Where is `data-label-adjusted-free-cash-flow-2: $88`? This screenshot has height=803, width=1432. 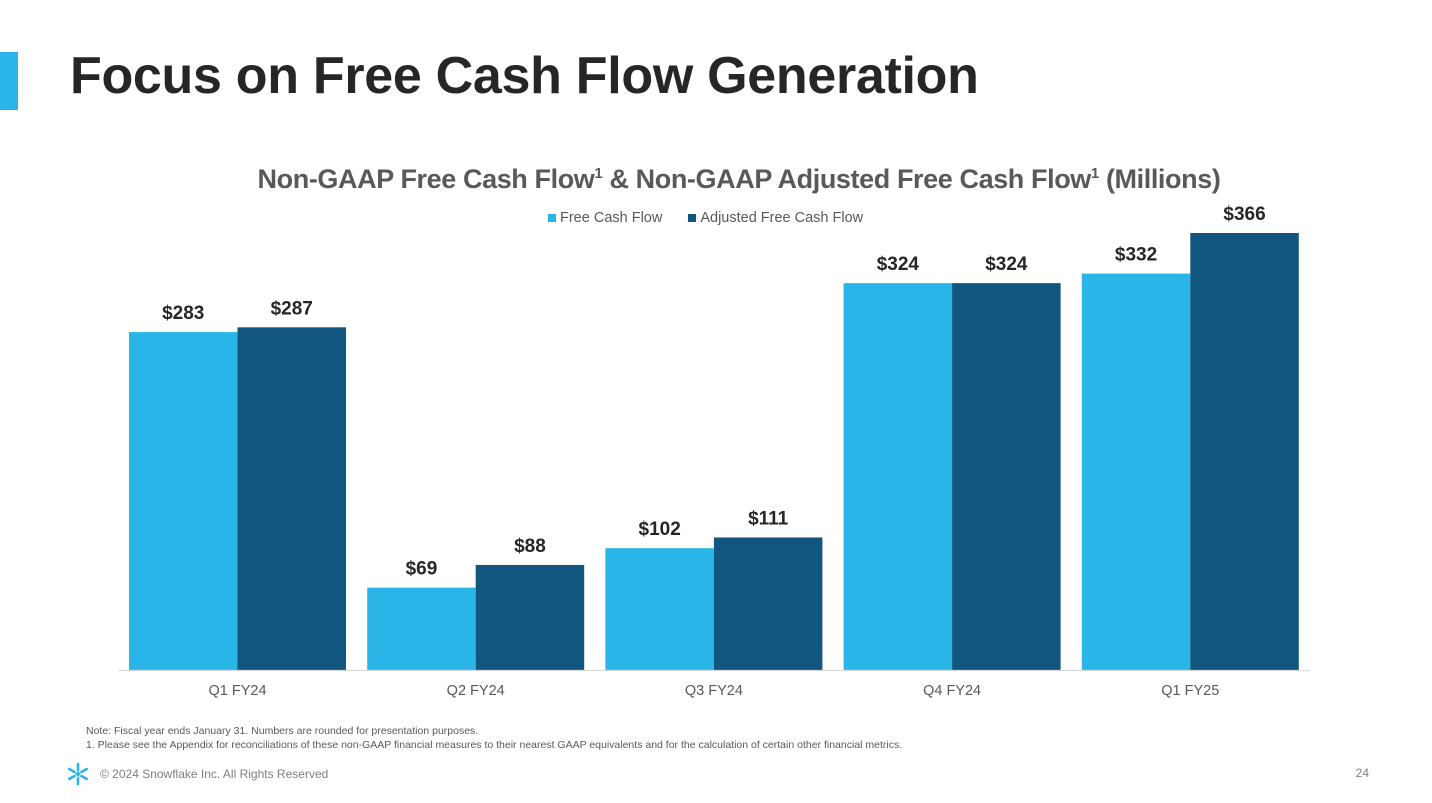 data-label-adjusted-free-cash-flow-2: $88 is located at coordinates (530, 546).